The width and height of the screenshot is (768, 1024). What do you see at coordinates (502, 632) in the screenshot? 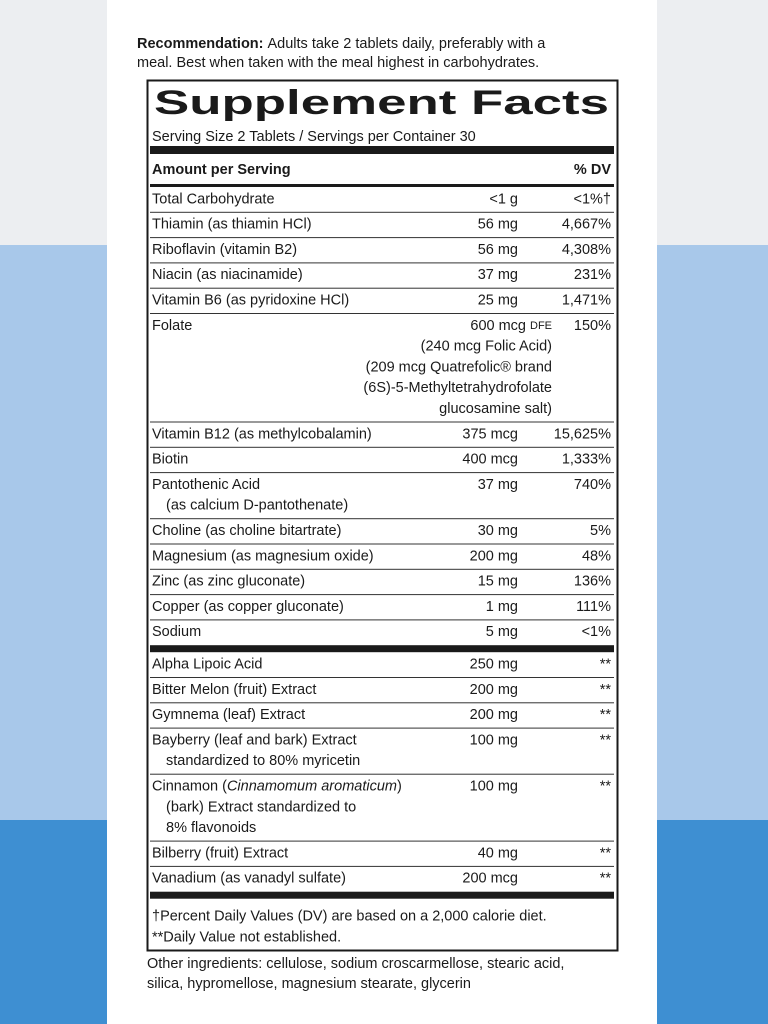
I see `amount: 5 mg` at bounding box center [502, 632].